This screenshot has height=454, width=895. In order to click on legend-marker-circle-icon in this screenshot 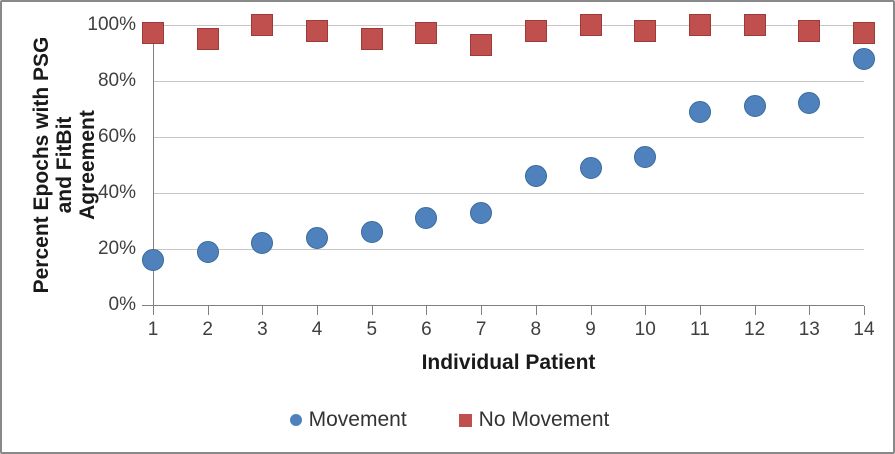, I will do `click(295, 420)`.